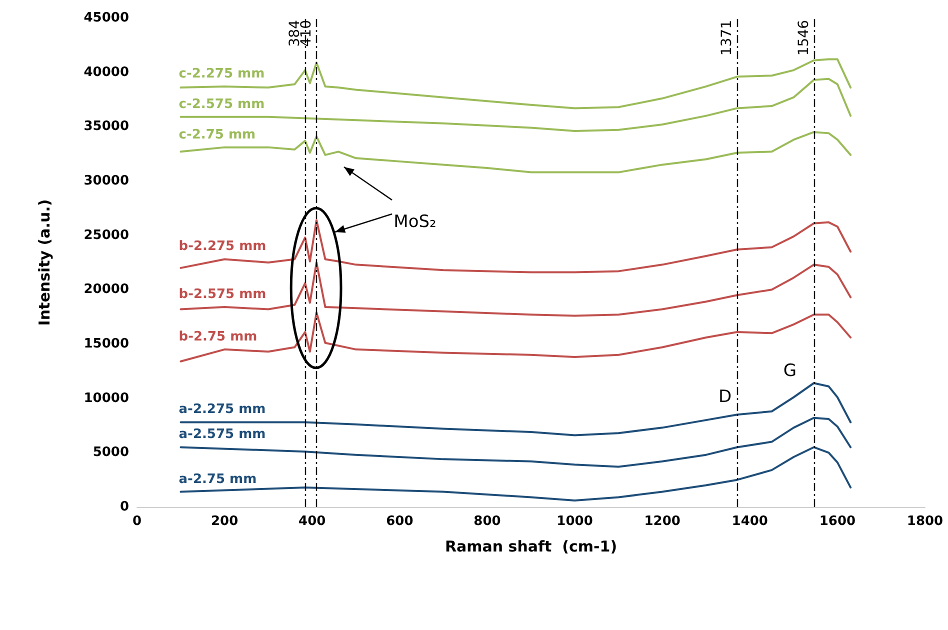 Image resolution: width=948 pixels, height=630 pixels. What do you see at coordinates (487, 521) in the screenshot?
I see `x-tick-label: 800` at bounding box center [487, 521].